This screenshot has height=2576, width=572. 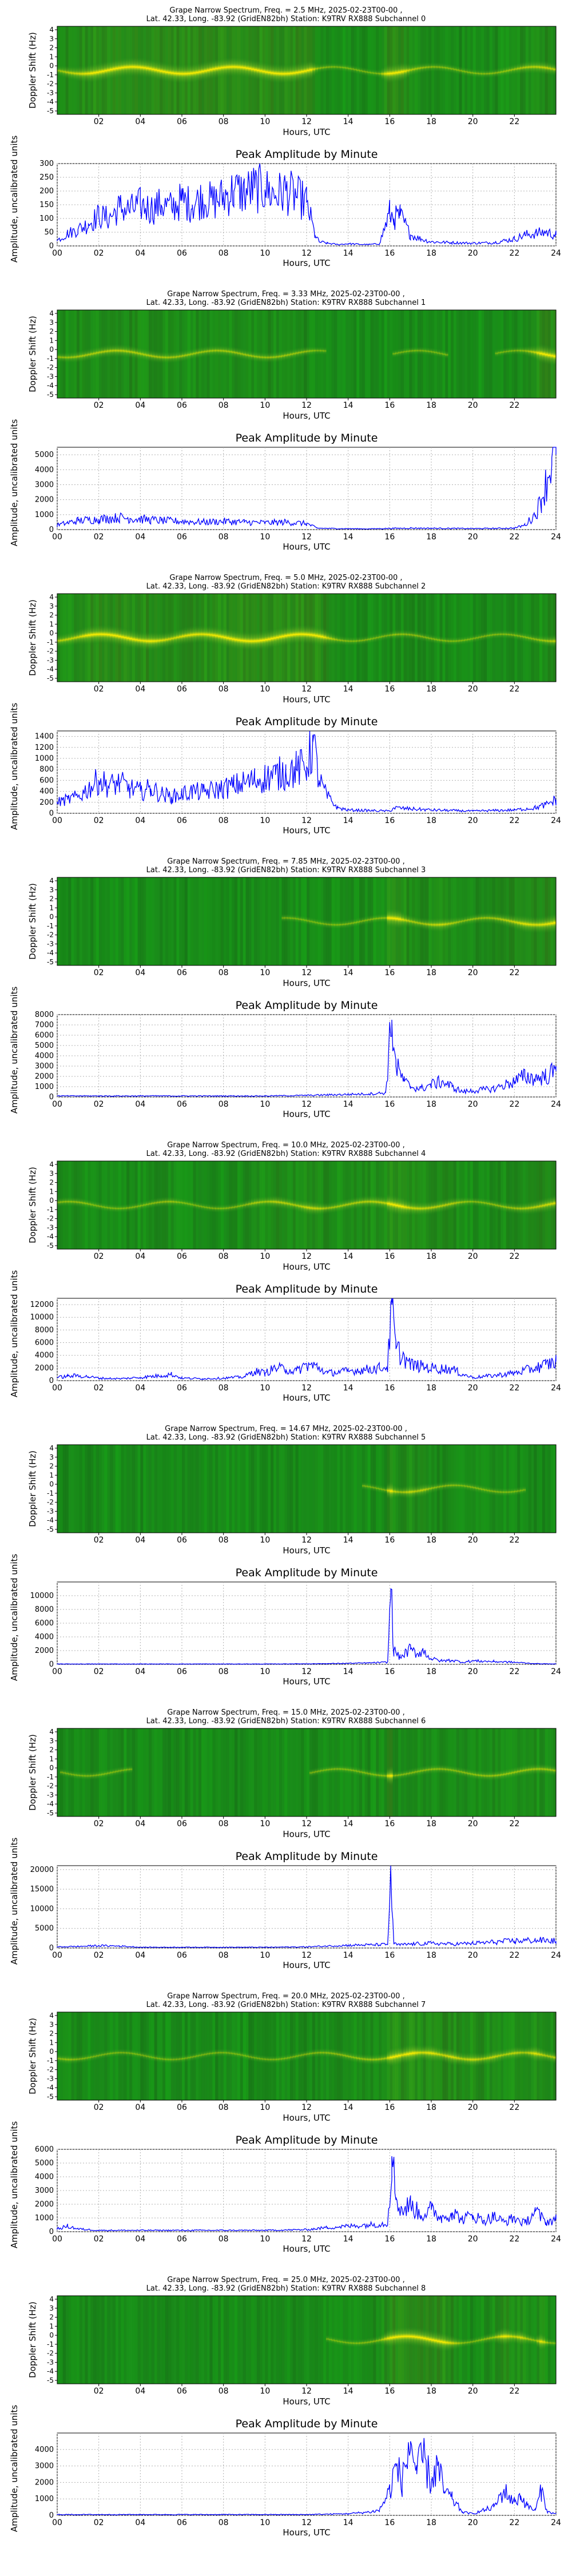 What do you see at coordinates (473, 972) in the screenshot?
I see `x-tick-label: 20` at bounding box center [473, 972].